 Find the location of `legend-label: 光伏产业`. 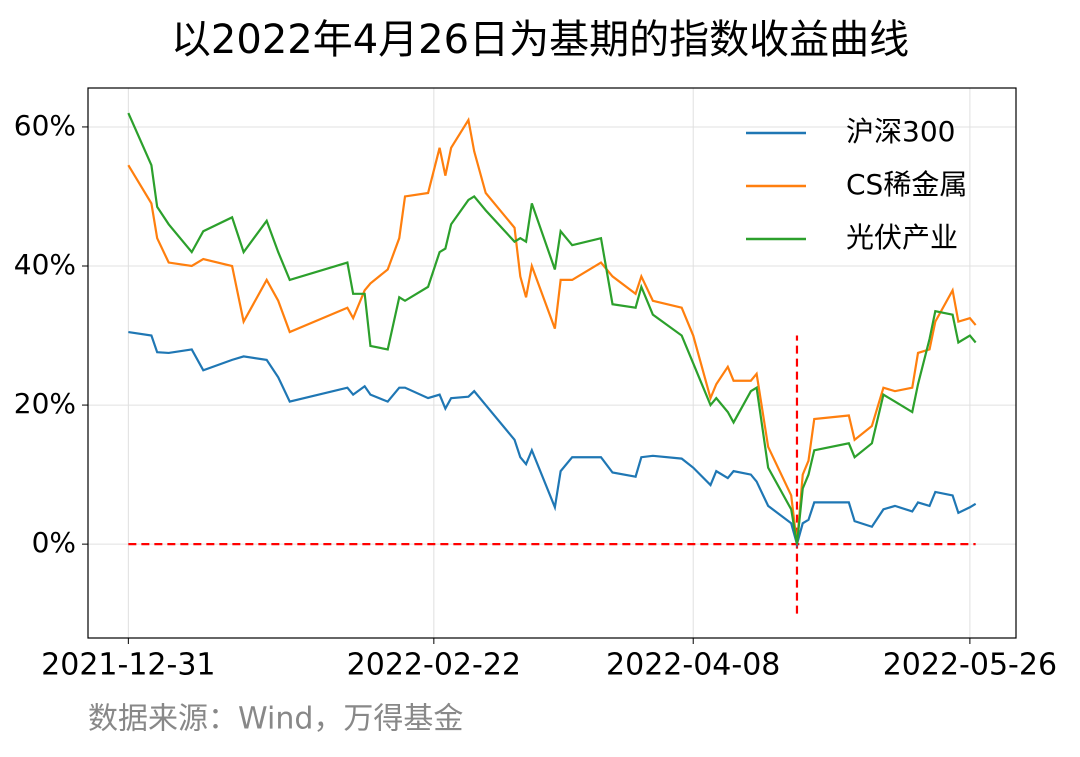

legend-label: 光伏产业 is located at coordinates (902, 237).